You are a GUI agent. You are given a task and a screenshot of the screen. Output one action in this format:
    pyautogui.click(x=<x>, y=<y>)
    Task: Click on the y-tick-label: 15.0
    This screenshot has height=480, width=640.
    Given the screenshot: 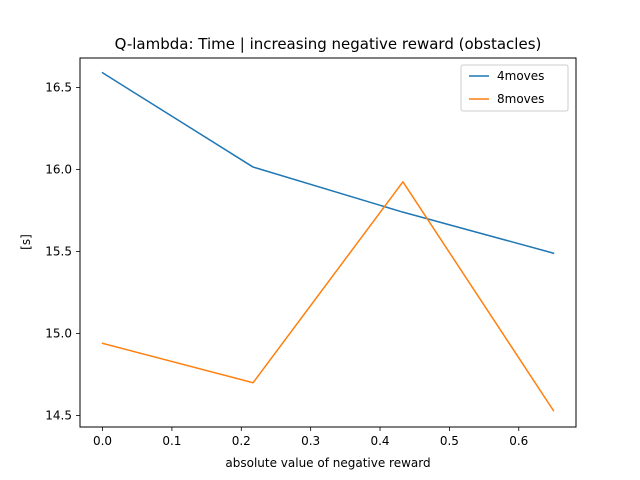 What is the action you would take?
    pyautogui.click(x=58, y=334)
    